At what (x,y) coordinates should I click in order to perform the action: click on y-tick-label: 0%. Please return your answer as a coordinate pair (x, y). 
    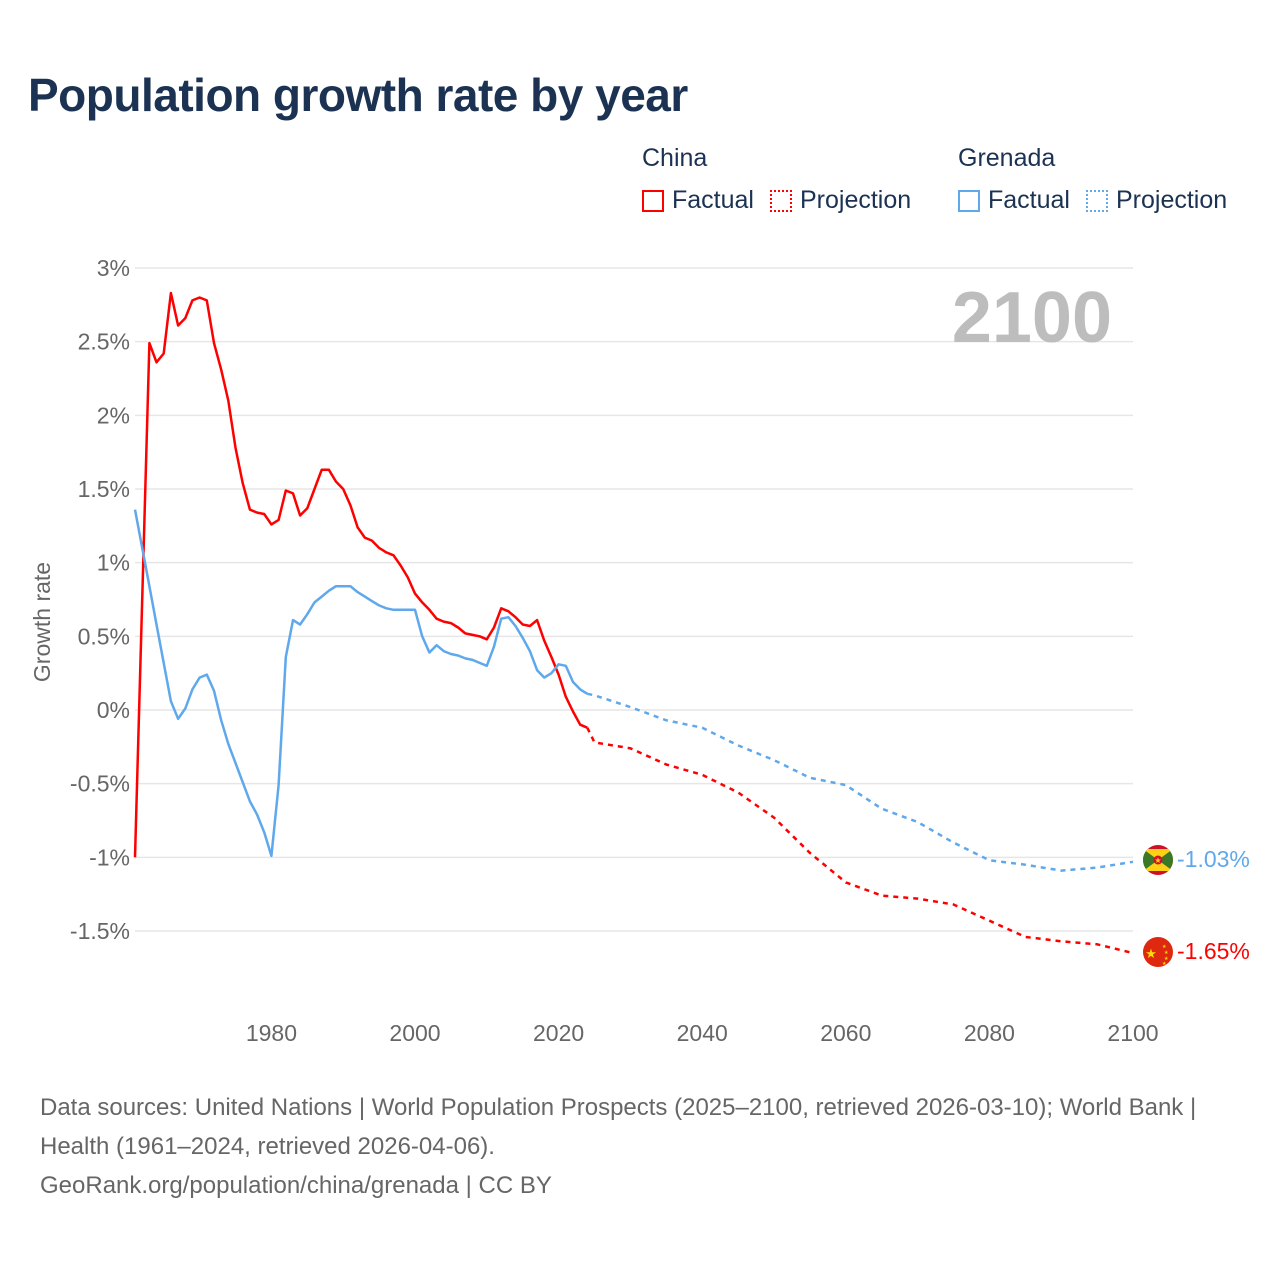
    Looking at the image, I should click on (113, 710).